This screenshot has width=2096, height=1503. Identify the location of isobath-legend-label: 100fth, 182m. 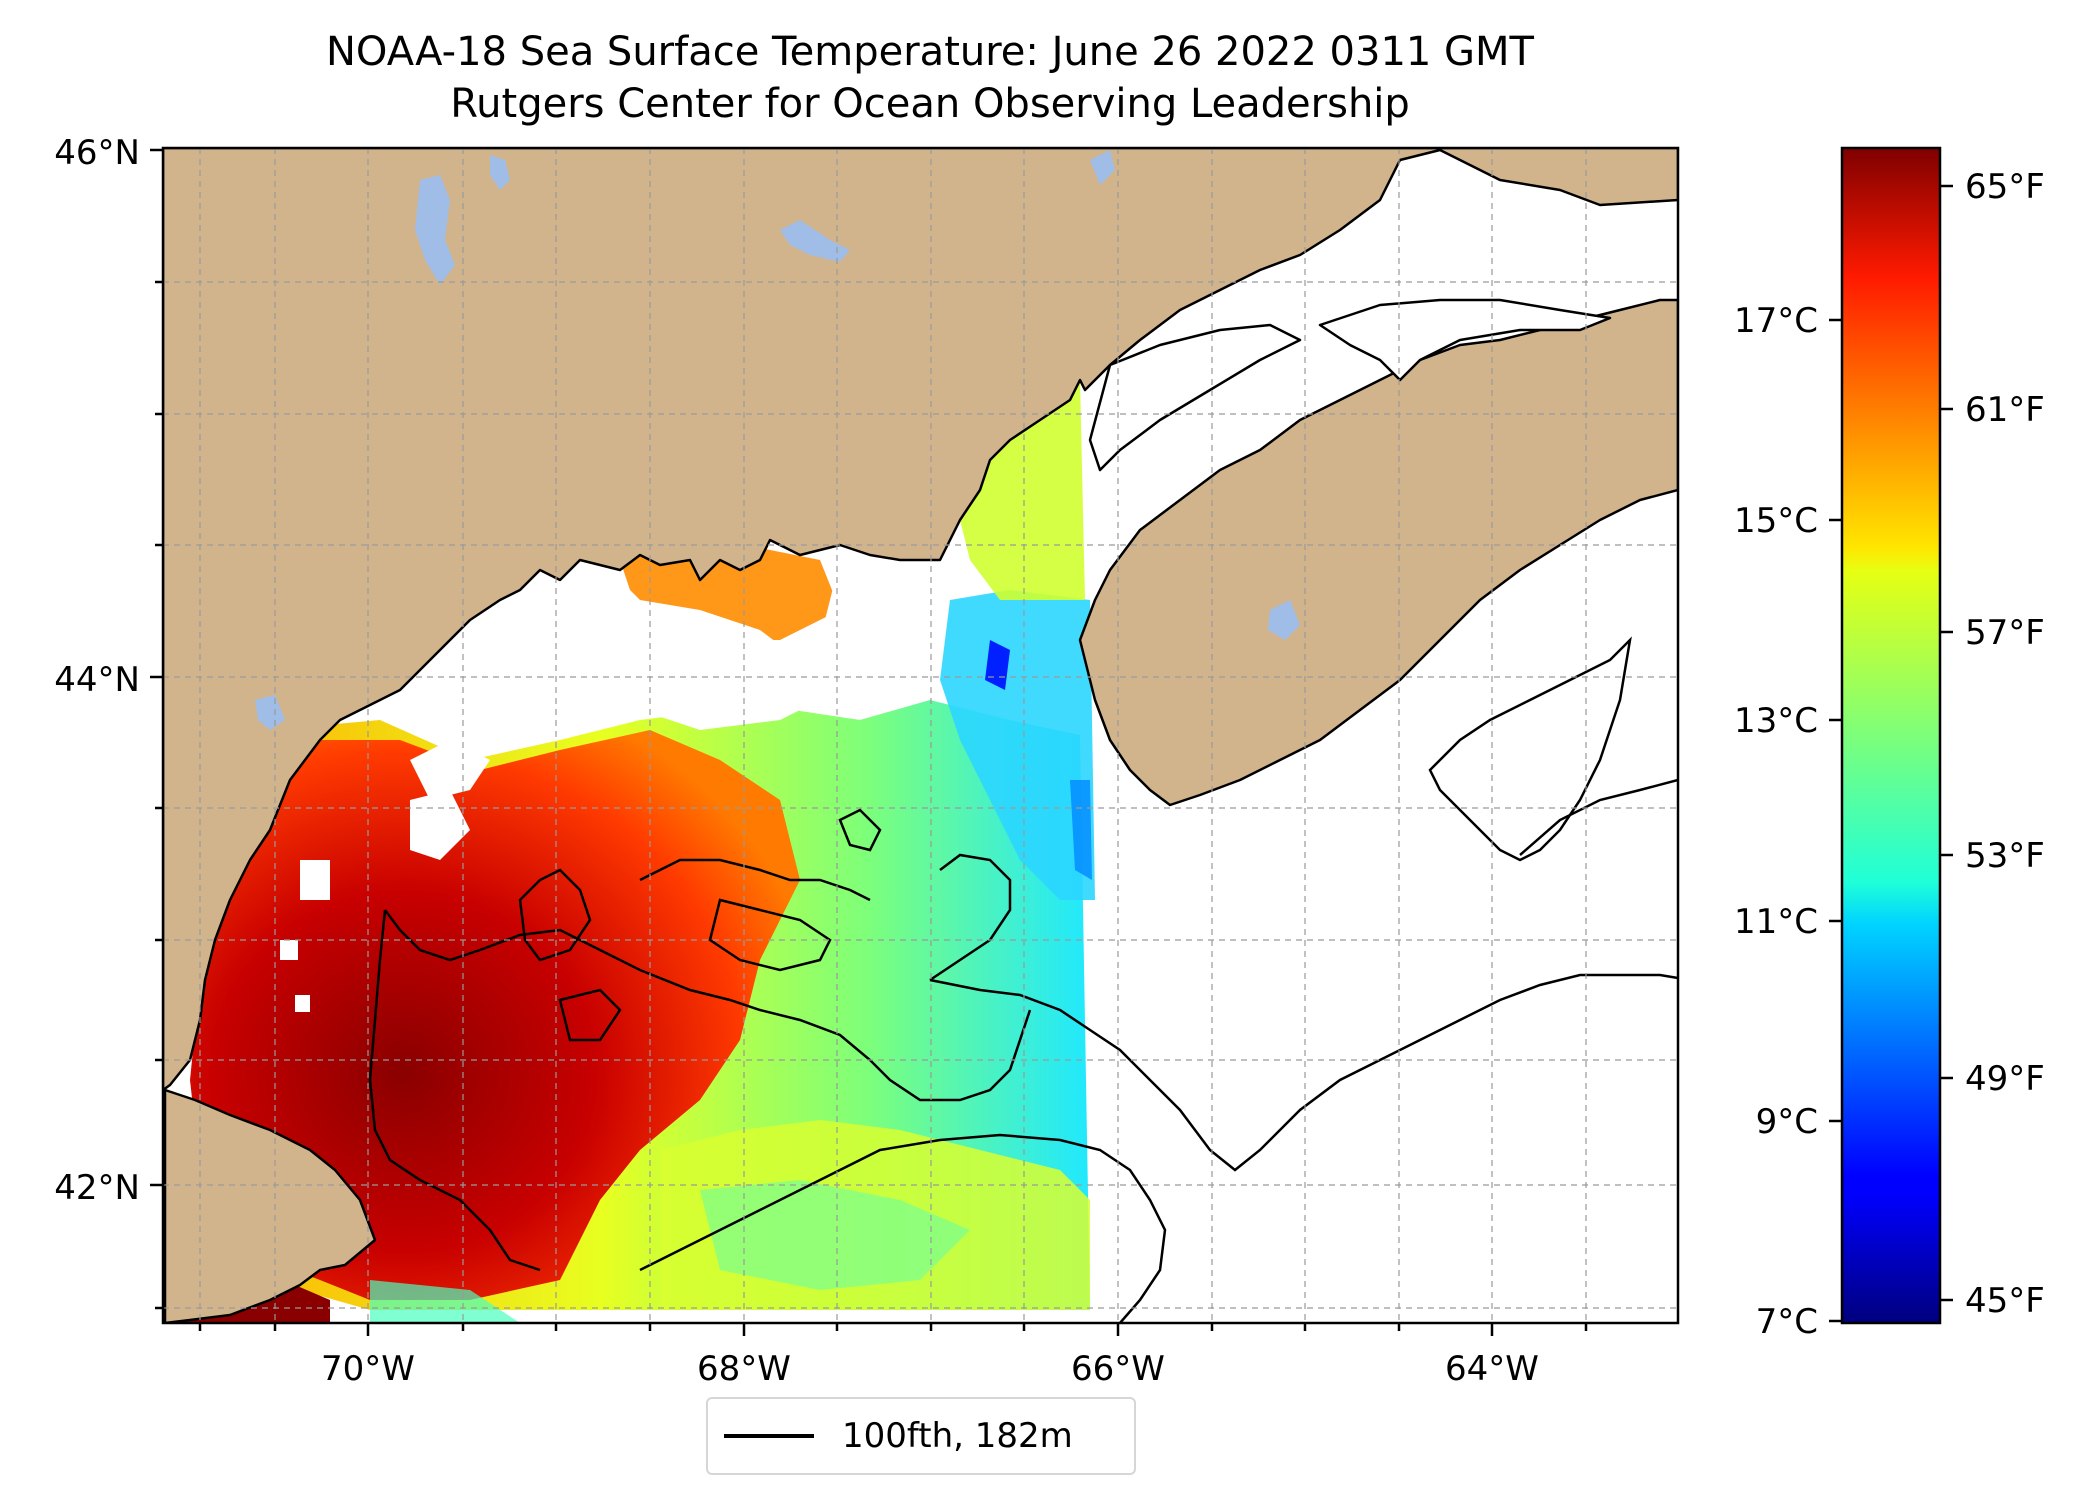
(957, 1436).